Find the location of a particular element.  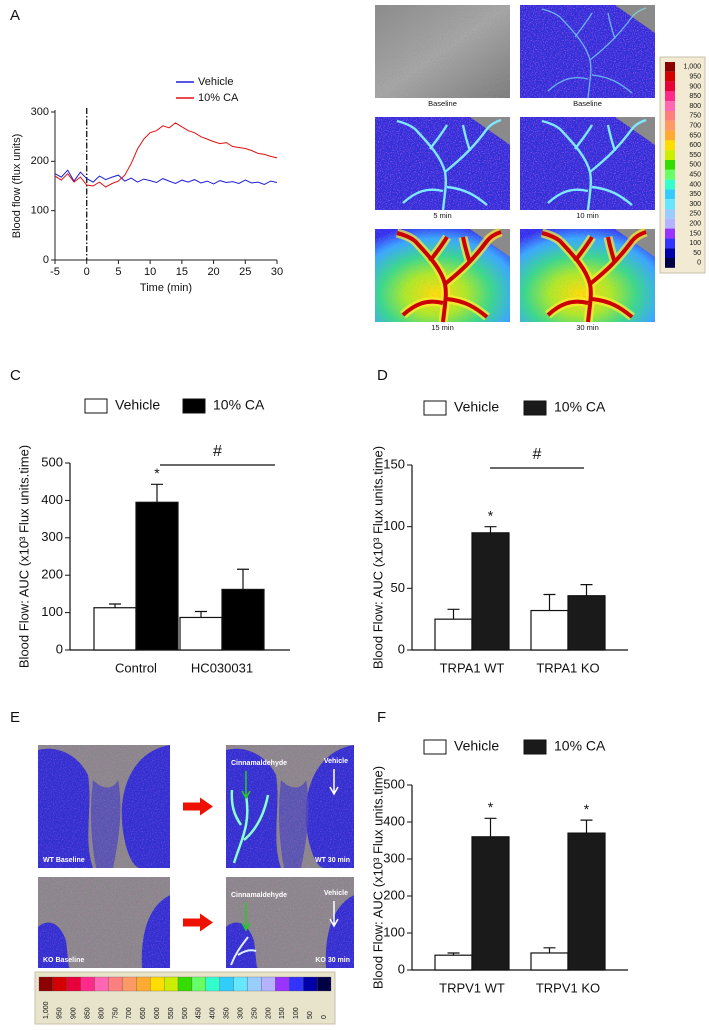

panel-label: F is located at coordinates (381, 717).